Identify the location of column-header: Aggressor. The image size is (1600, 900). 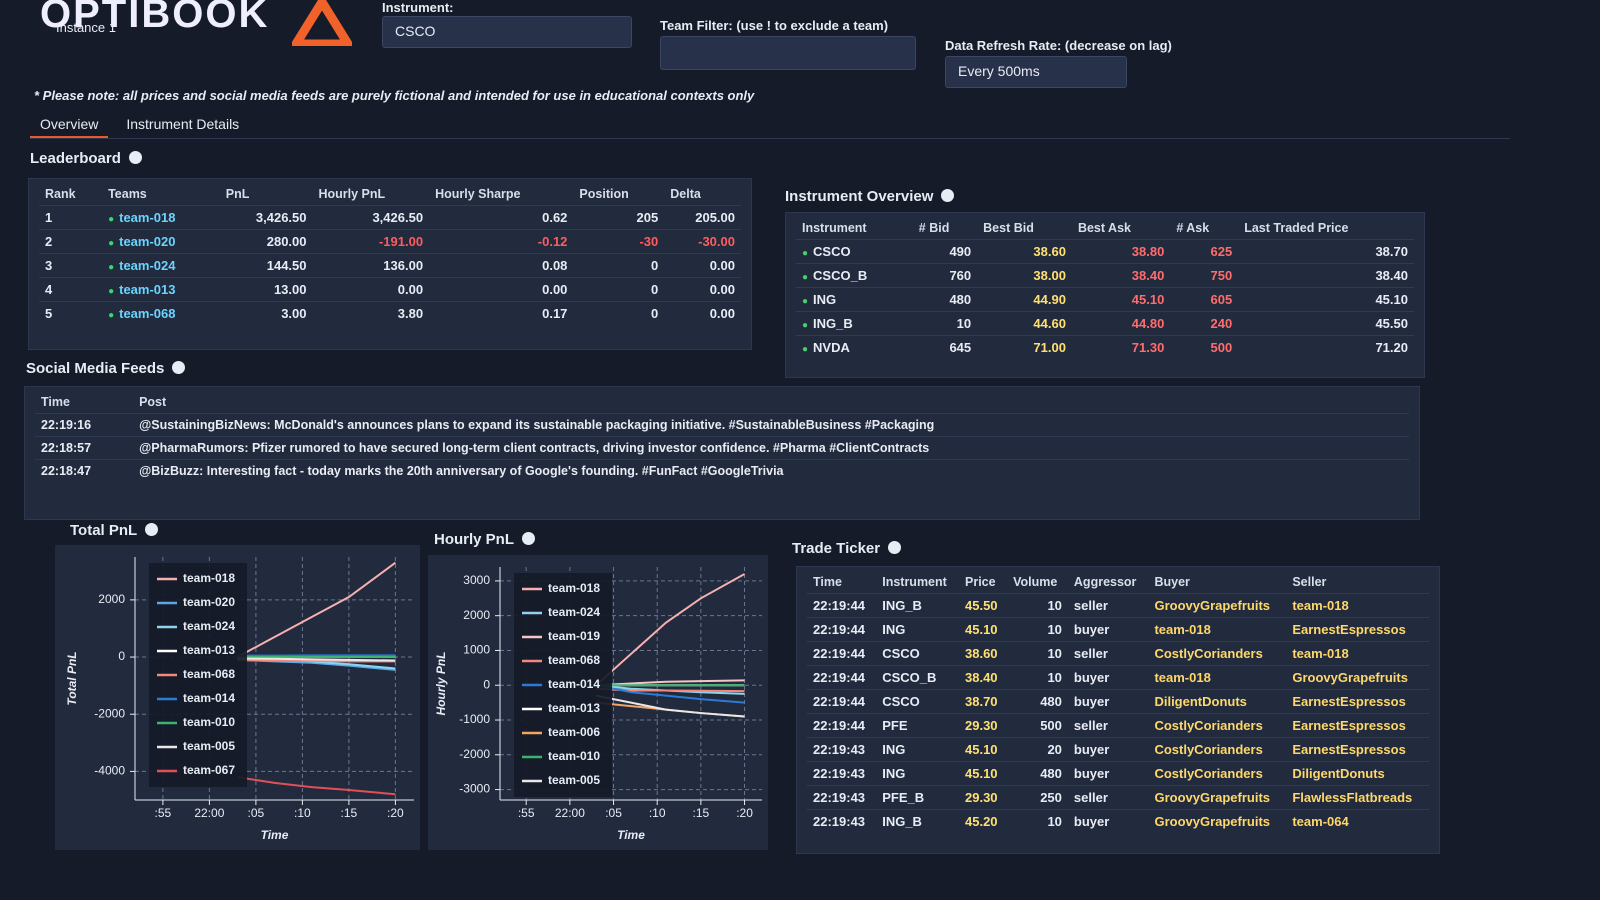
(1105, 582).